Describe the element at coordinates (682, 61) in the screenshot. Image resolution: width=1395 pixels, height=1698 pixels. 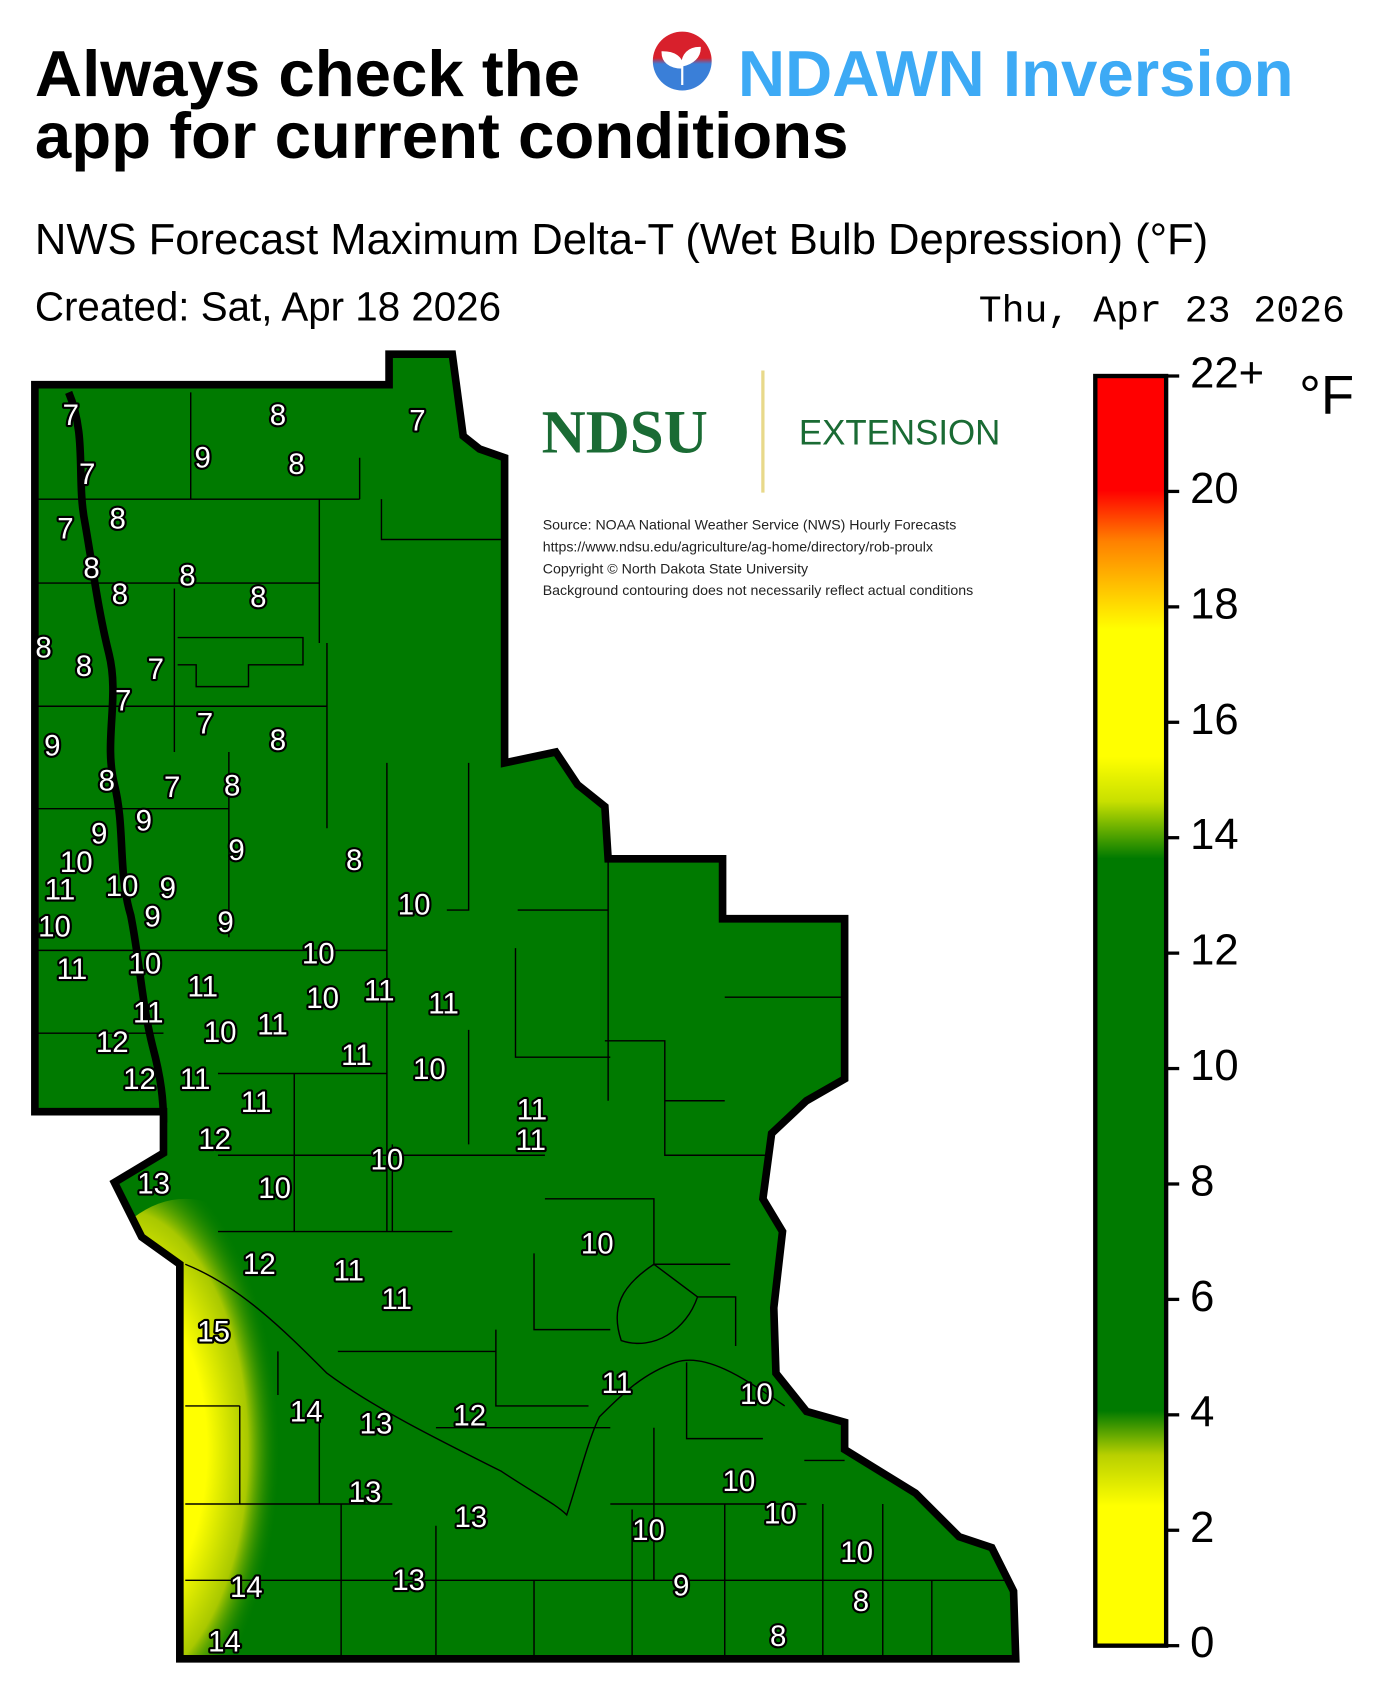
I see `app-icon` at that location.